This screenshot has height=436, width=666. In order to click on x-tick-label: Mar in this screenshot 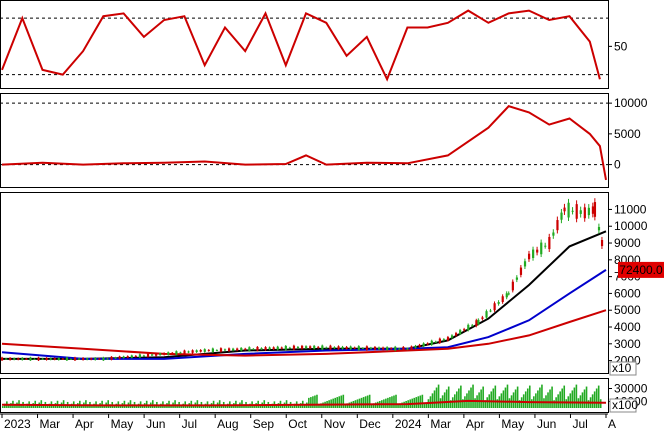, I will do `click(440, 424)`.